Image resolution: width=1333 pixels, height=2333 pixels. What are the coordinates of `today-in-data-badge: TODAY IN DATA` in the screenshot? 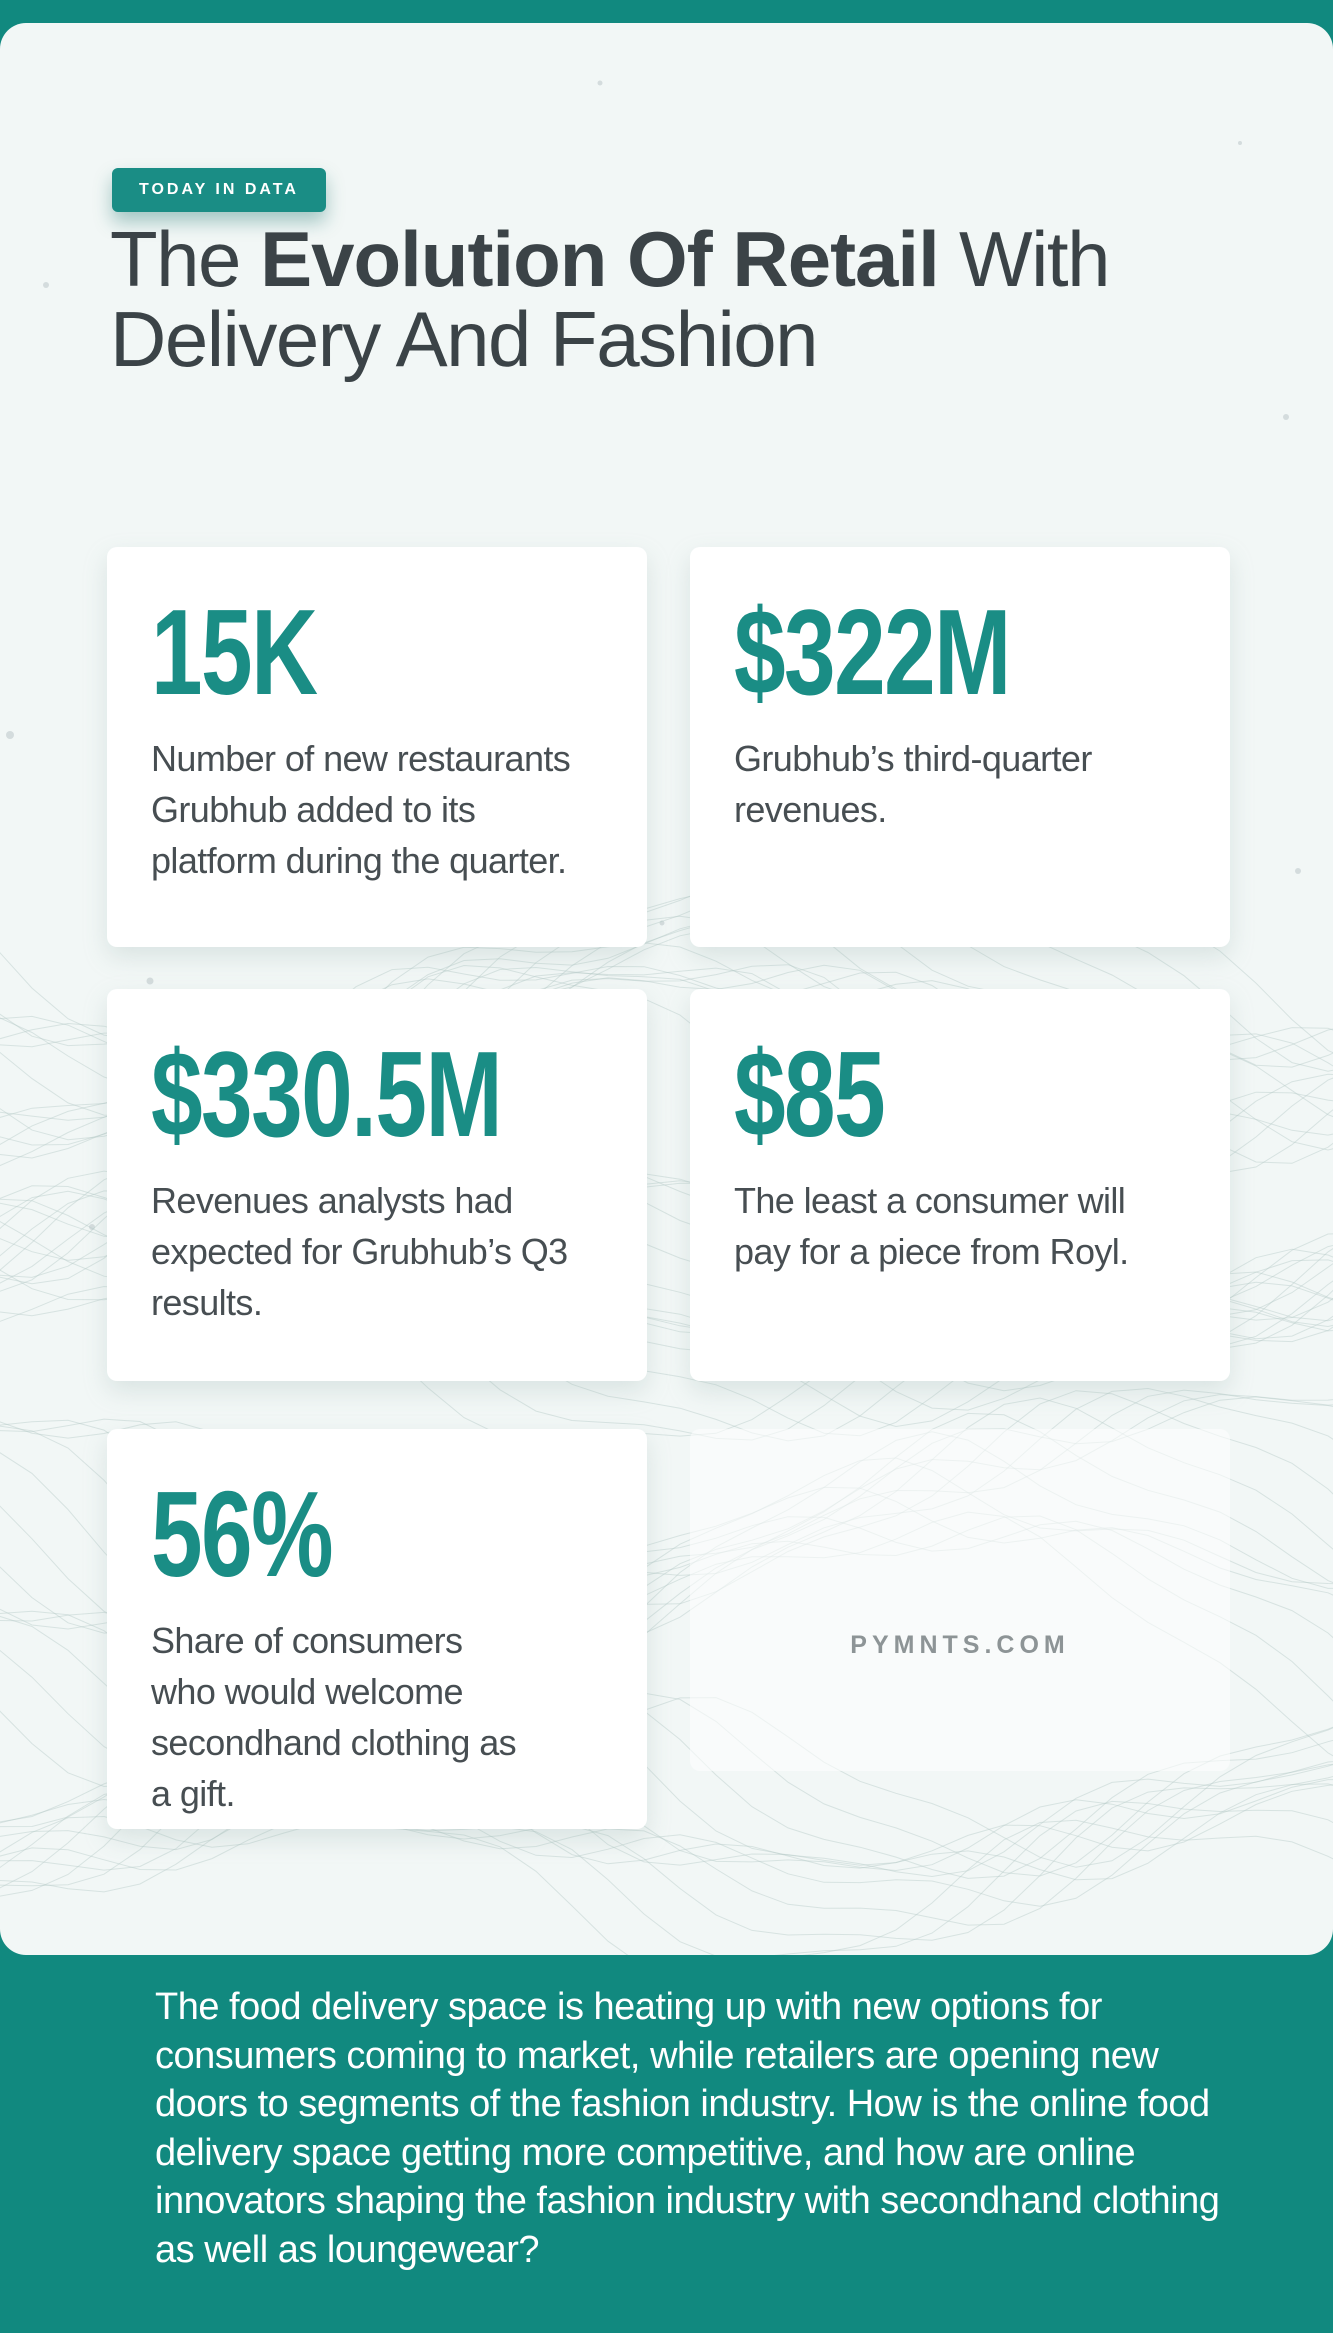 It's located at (219, 190).